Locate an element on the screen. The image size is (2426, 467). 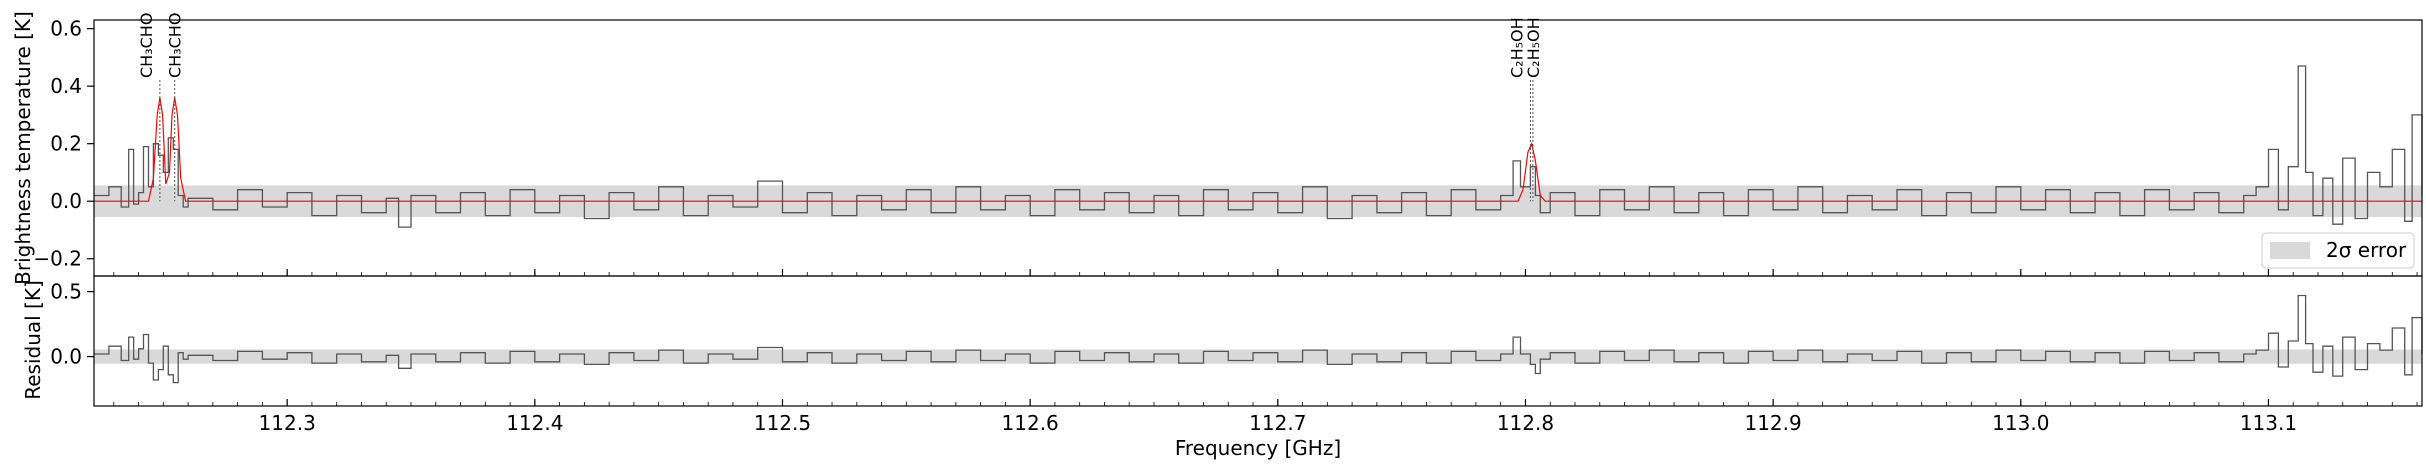
x-tick-label: 112.7 is located at coordinates (1277, 423).